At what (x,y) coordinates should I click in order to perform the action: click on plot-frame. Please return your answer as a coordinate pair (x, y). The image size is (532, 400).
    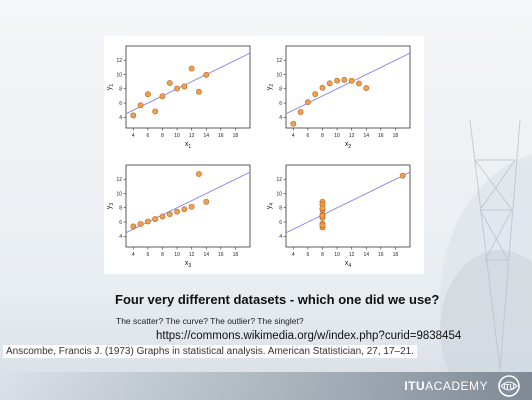
    Looking at the image, I should click on (188, 87).